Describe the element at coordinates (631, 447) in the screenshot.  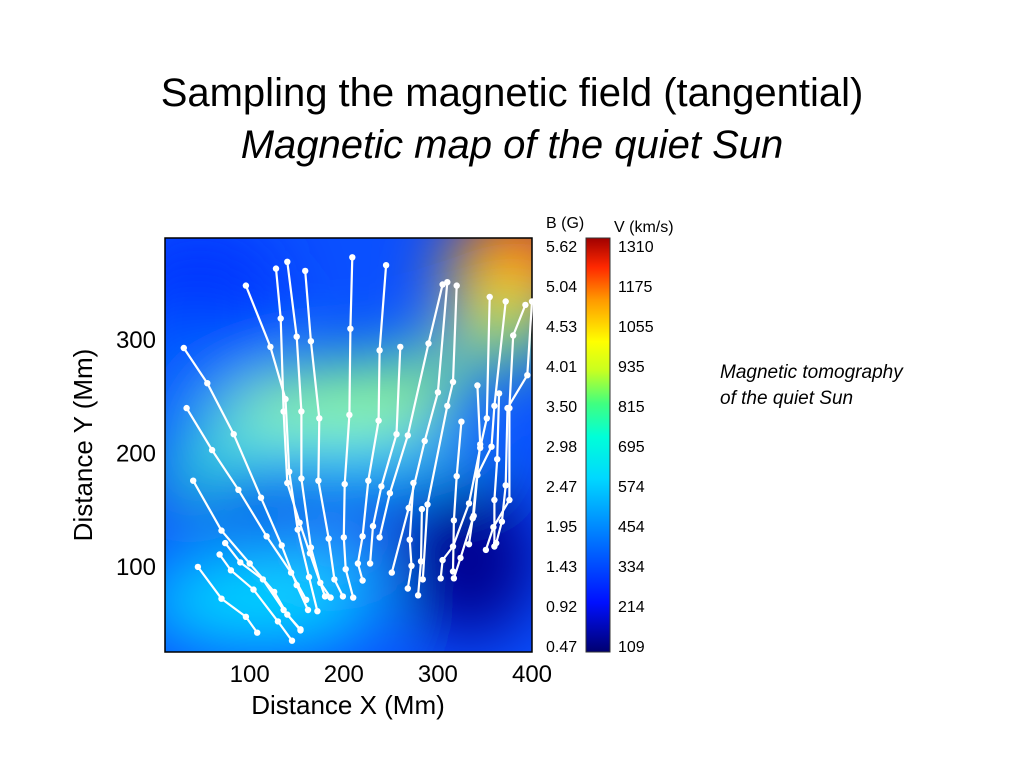
I see `colorbar-v-tick: 695` at that location.